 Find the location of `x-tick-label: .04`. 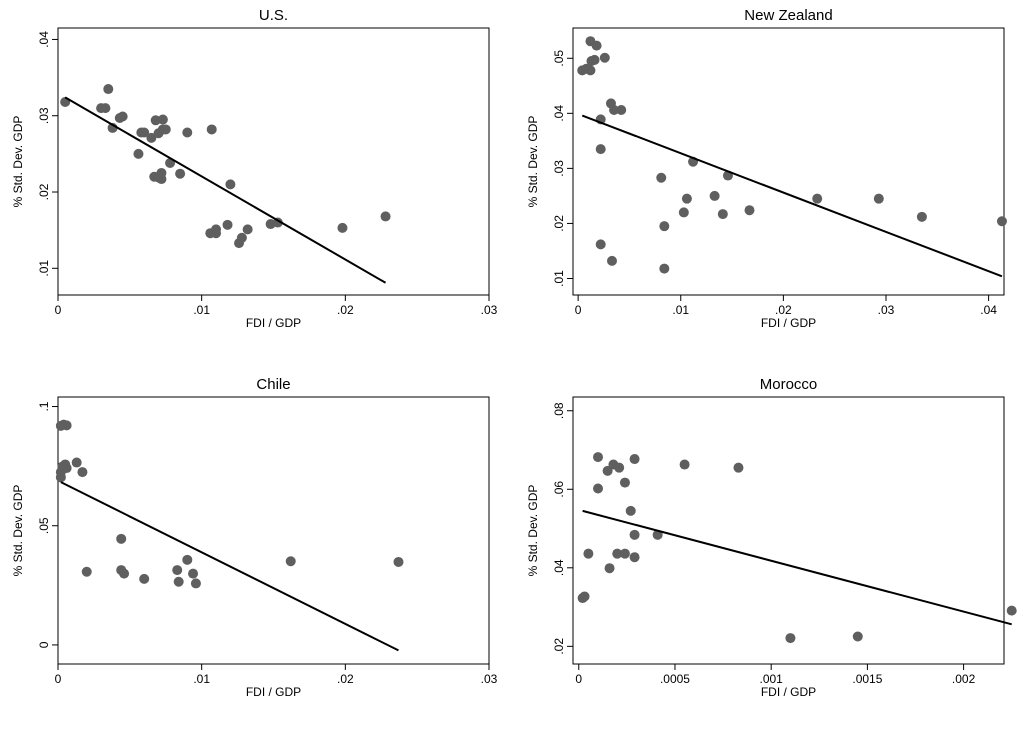

x-tick-label: .04 is located at coordinates (988, 310).